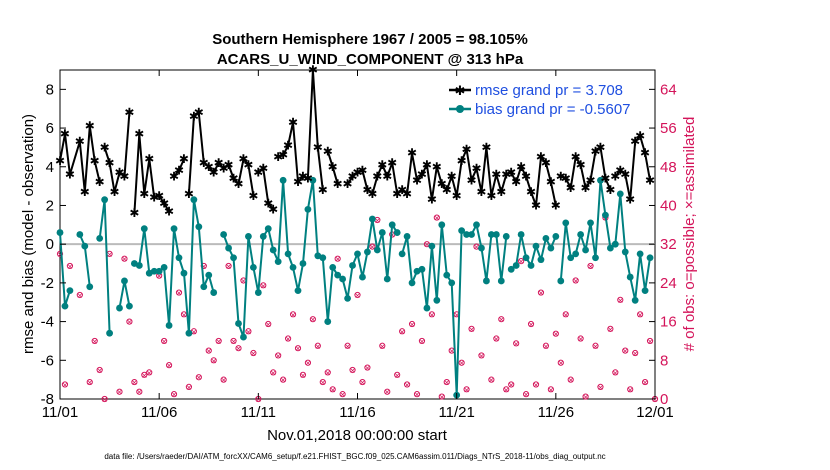  What do you see at coordinates (50, 167) in the screenshot?
I see `y-tick-label: 4` at bounding box center [50, 167].